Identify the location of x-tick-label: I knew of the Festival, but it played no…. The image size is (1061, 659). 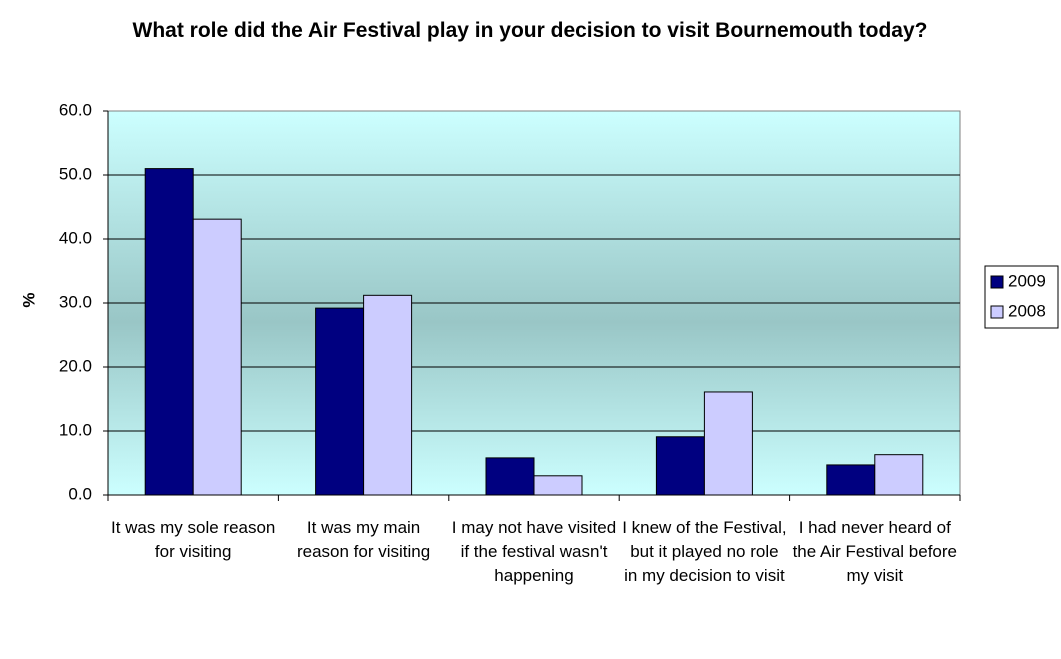
(704, 551).